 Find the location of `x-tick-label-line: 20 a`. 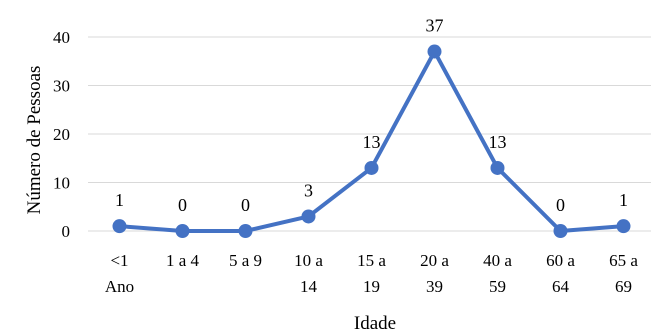

x-tick-label-line: 20 a is located at coordinates (434, 260).